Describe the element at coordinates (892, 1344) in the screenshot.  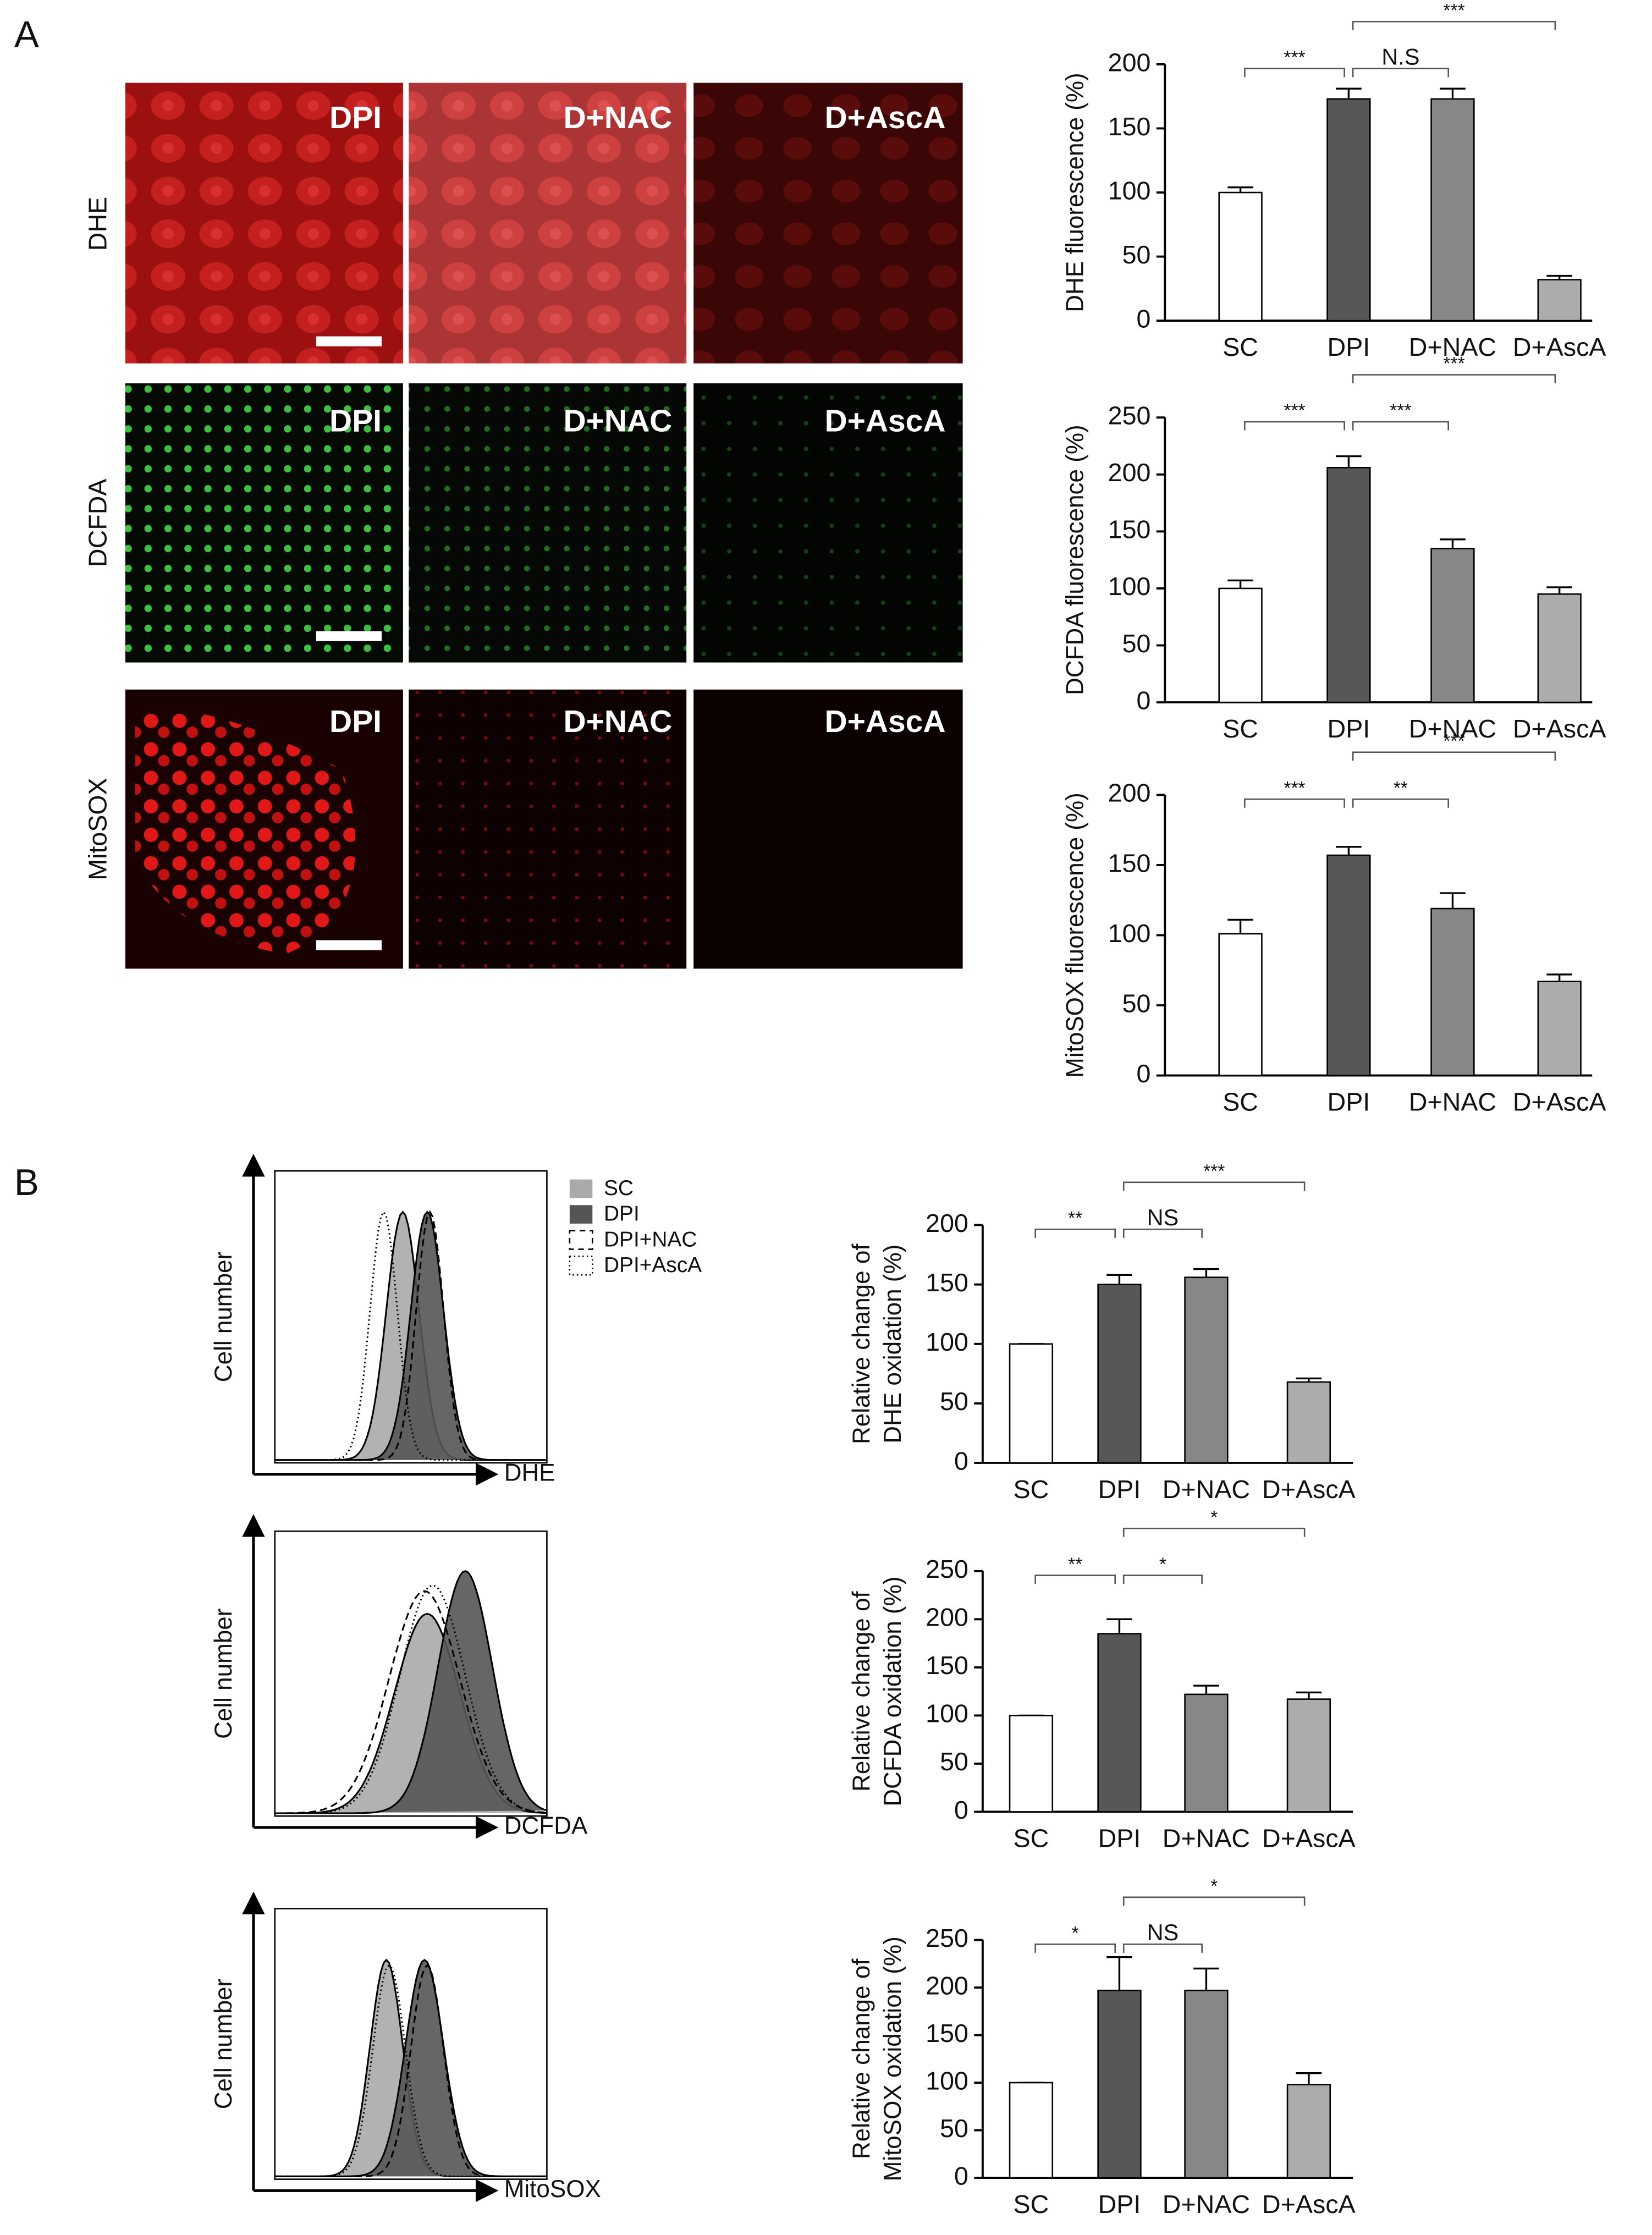
I see `y-axis-label: DHE oxidation (%)` at that location.